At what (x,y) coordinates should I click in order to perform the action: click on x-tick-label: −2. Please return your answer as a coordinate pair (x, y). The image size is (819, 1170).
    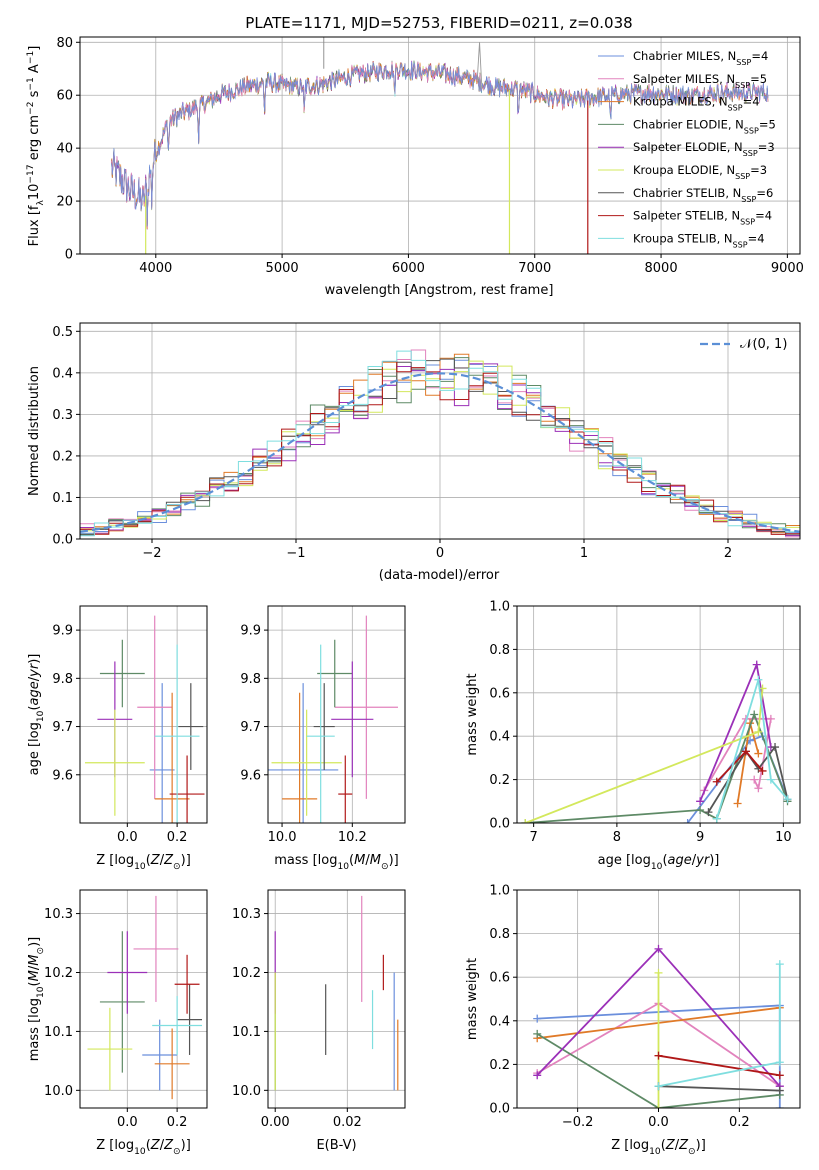
    Looking at the image, I should click on (151, 553).